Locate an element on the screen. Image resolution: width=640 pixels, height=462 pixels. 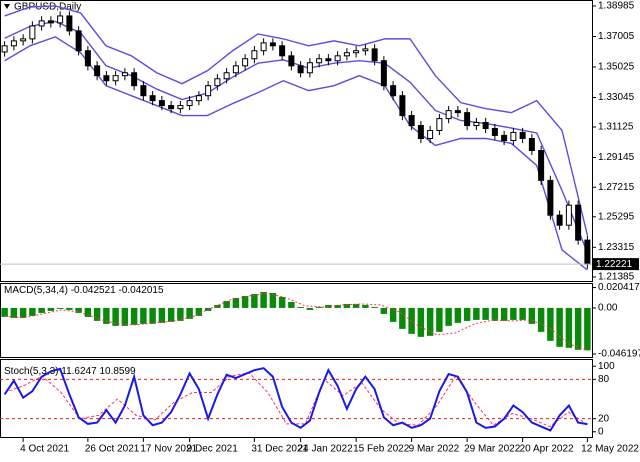
x-tick-label: 26 Oct 2021 is located at coordinates (112, 449).